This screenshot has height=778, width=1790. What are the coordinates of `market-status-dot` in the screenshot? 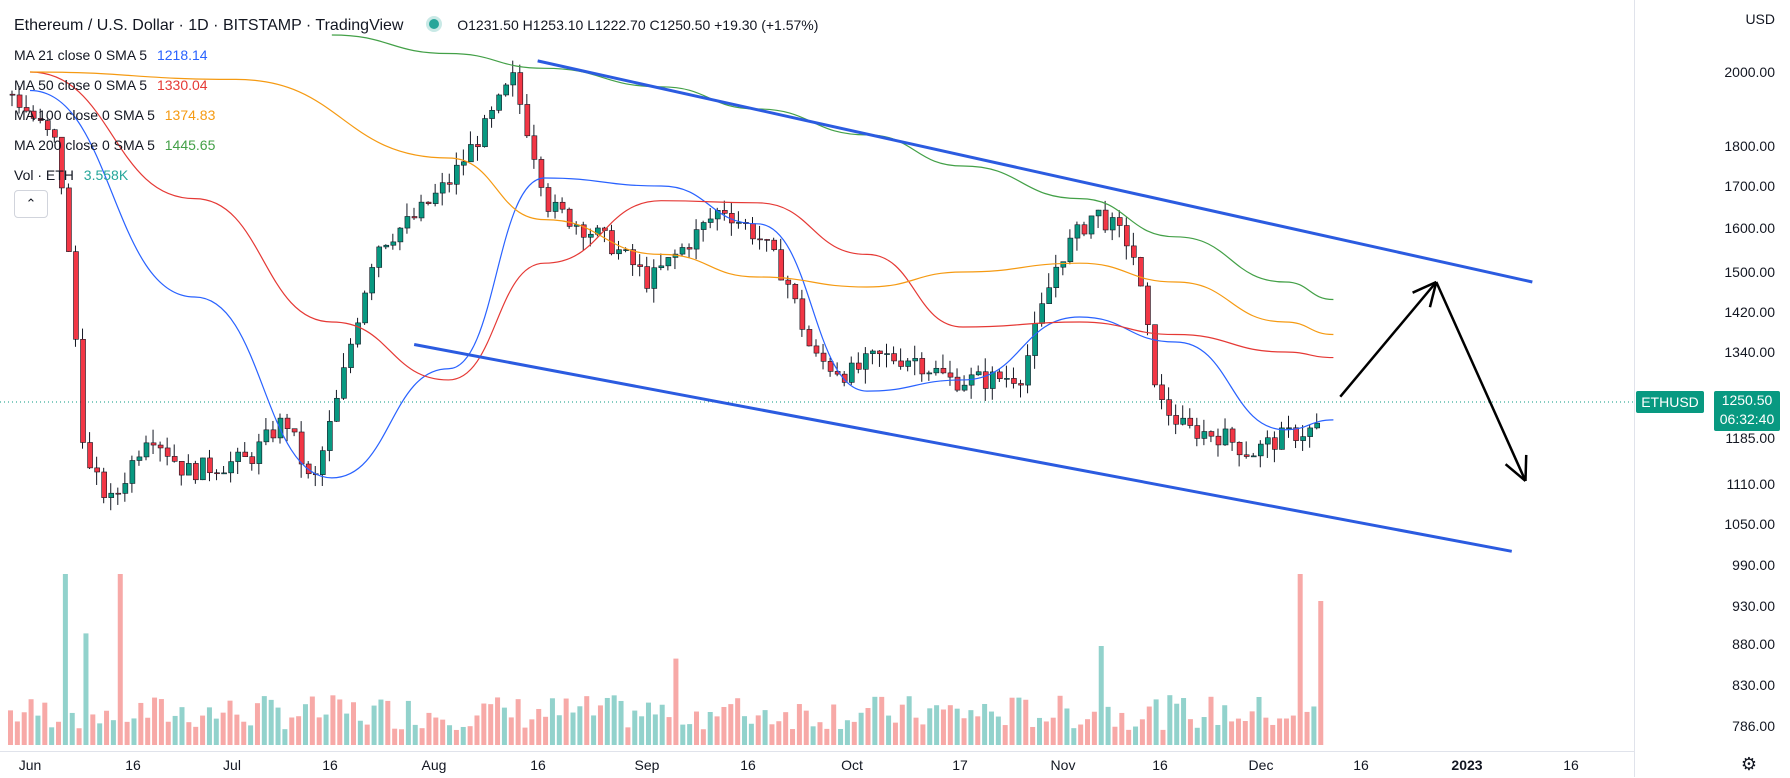 It's located at (434, 24).